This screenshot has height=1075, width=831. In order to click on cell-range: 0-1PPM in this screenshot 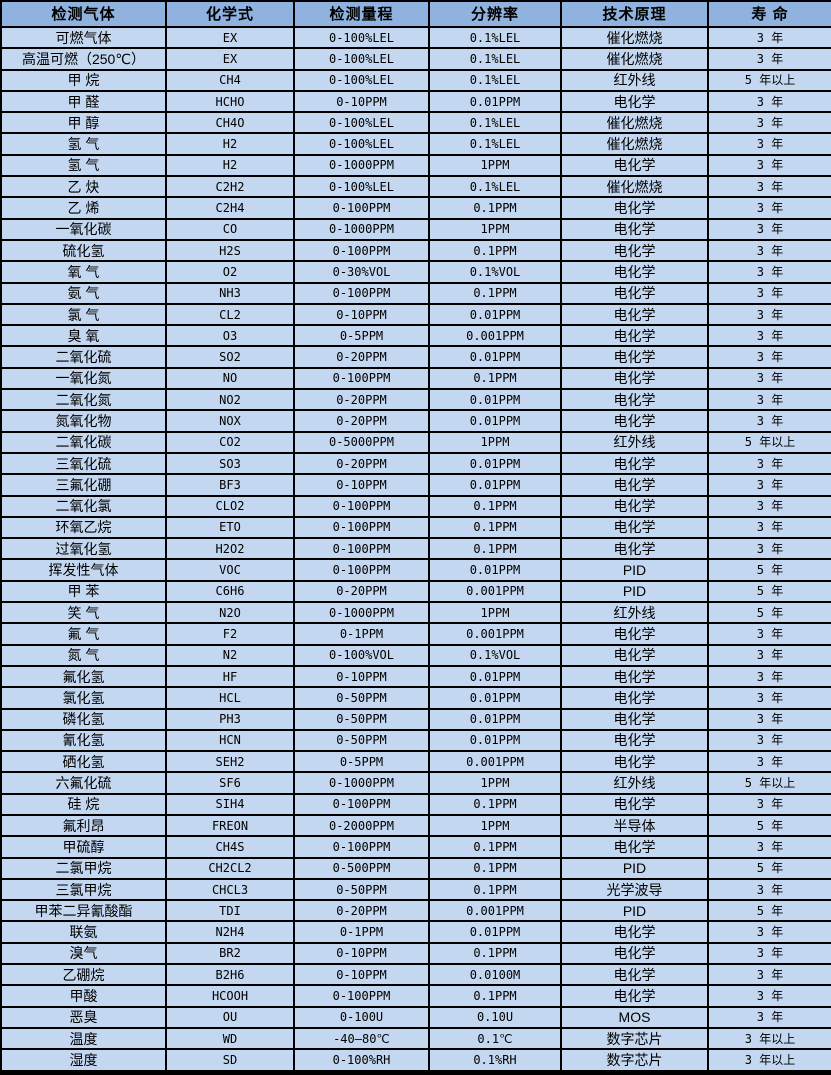, I will do `click(361, 932)`.